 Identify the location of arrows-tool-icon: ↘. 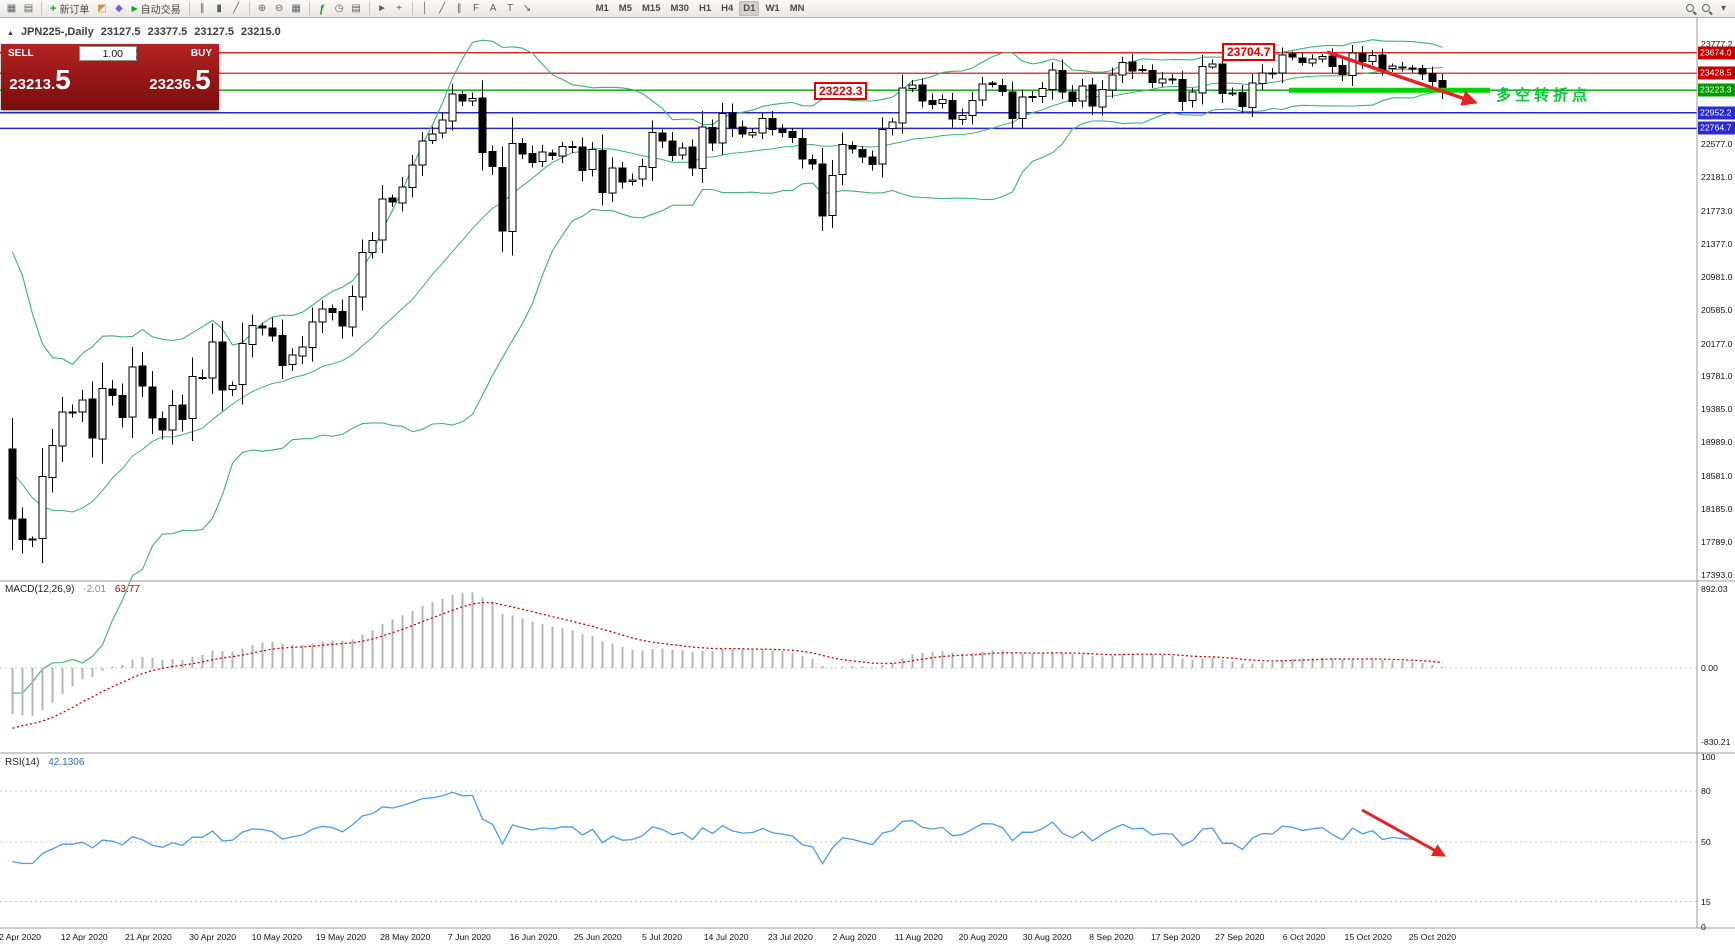
(527, 8).